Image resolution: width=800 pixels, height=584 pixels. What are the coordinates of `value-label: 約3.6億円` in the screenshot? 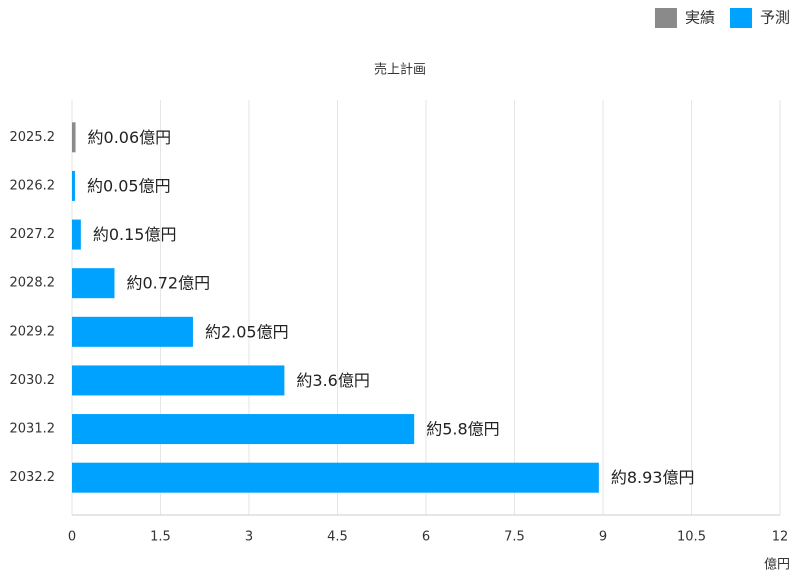 It's located at (332, 380).